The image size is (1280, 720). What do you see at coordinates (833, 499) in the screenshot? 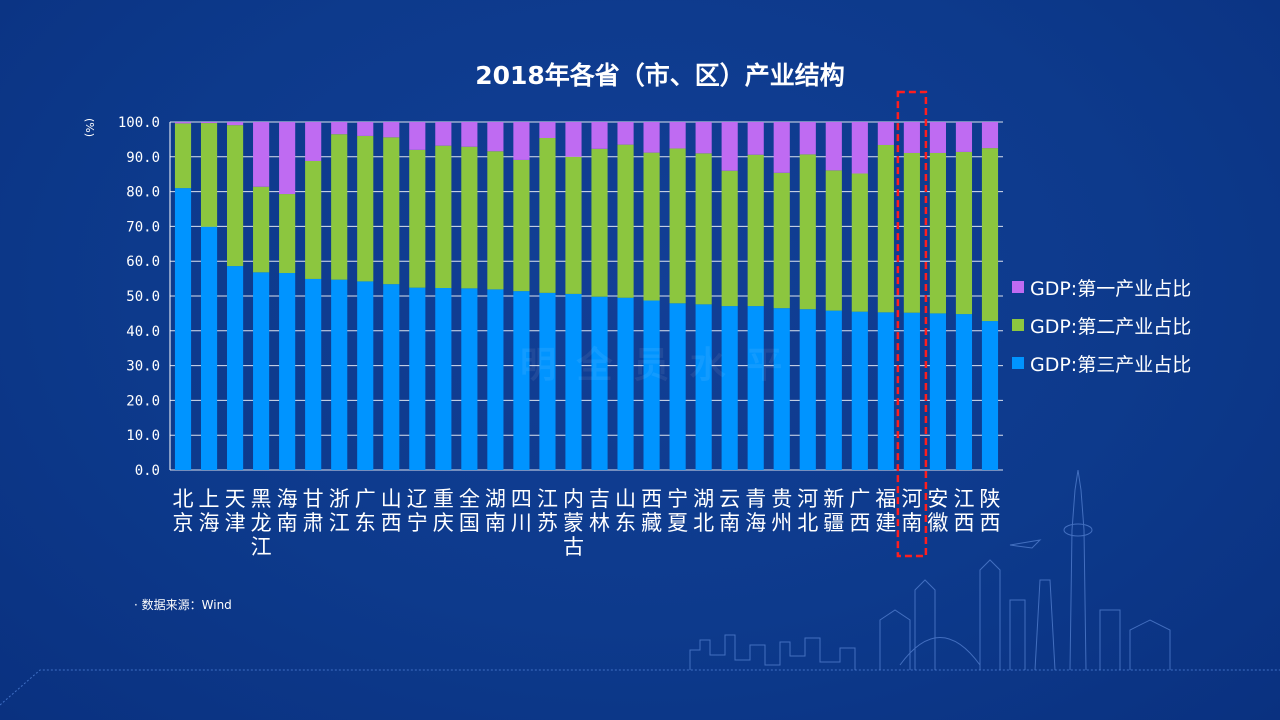
I see `x-tick-label: 新` at bounding box center [833, 499].